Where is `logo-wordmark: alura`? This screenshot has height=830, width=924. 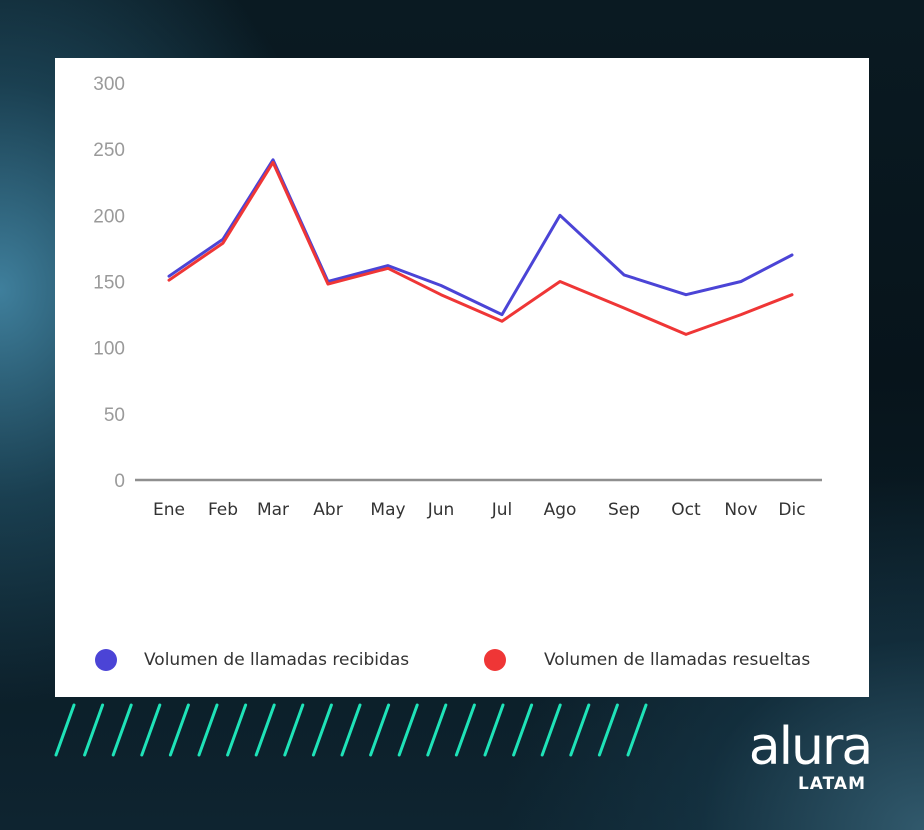
logo-wordmark: alura is located at coordinates (811, 747).